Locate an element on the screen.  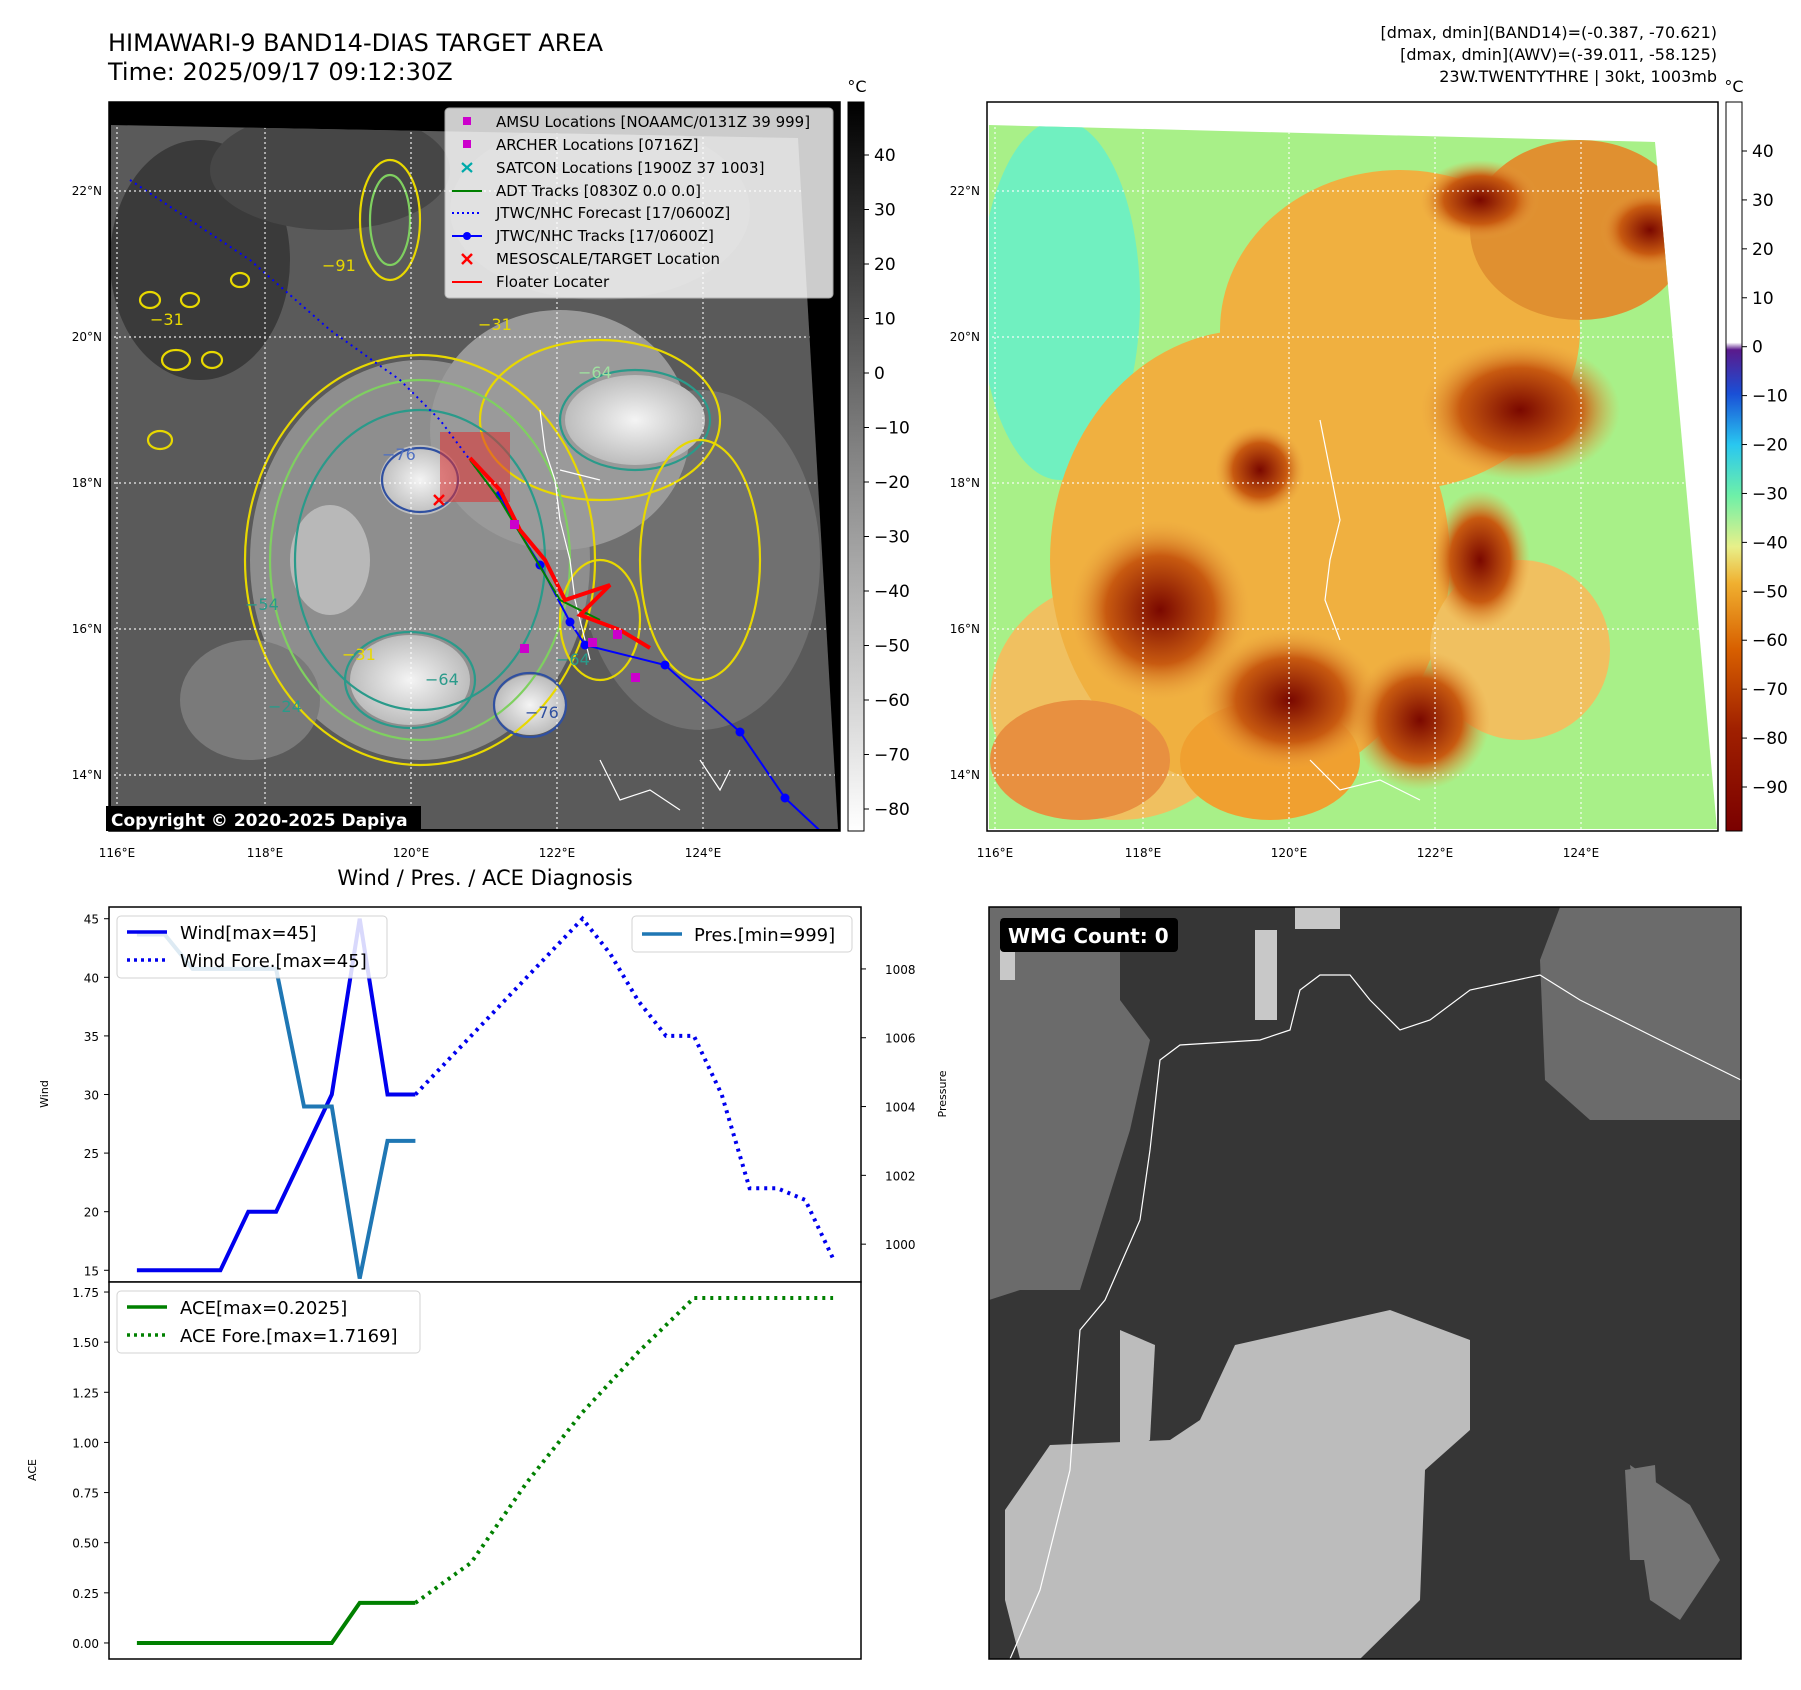
color-colorbar-tick-label: −40 is located at coordinates (1770, 543).